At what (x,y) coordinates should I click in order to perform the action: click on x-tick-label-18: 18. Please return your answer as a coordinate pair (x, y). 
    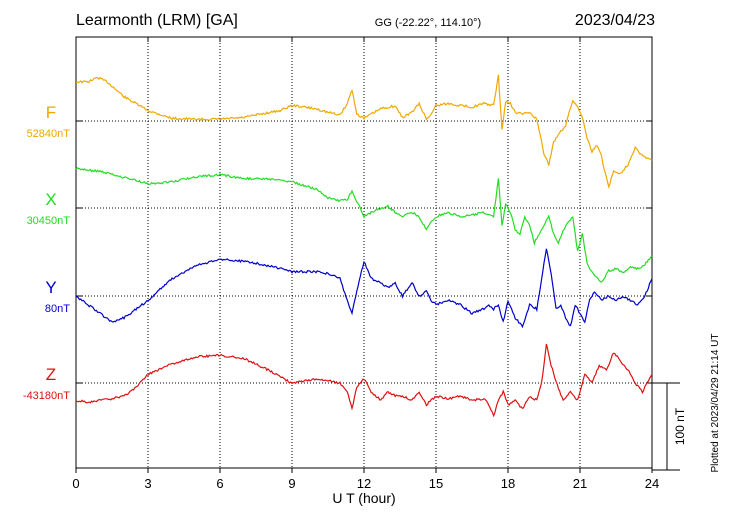
    Looking at the image, I should click on (508, 483).